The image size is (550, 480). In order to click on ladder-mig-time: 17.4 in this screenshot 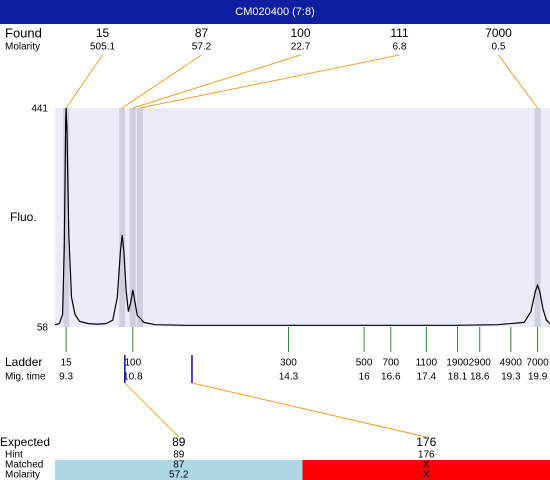, I will do `click(427, 377)`.